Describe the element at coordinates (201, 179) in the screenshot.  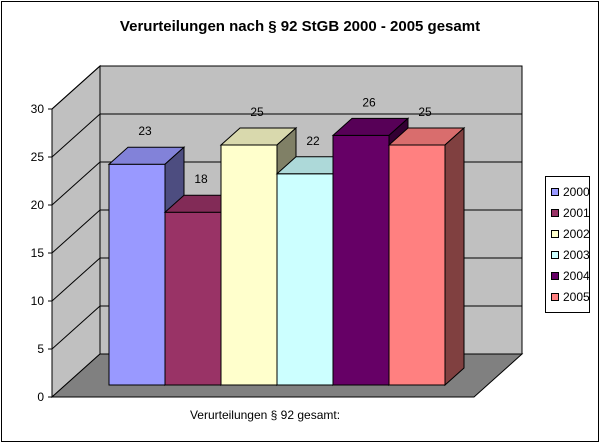
I see `data-label: 18` at that location.